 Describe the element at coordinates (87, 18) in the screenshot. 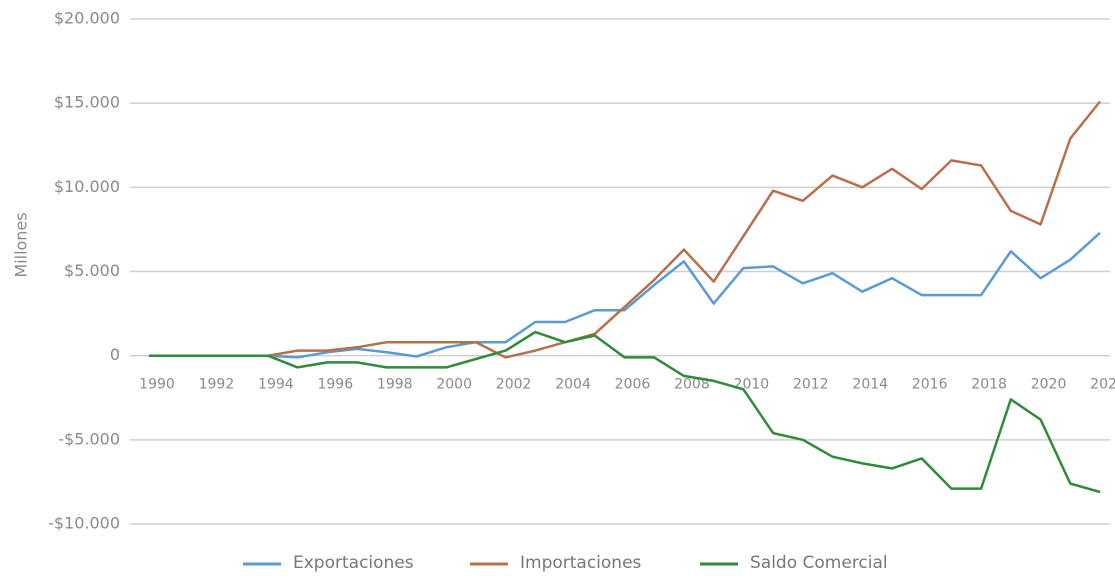

I see `y-tick-label: $20.000` at that location.